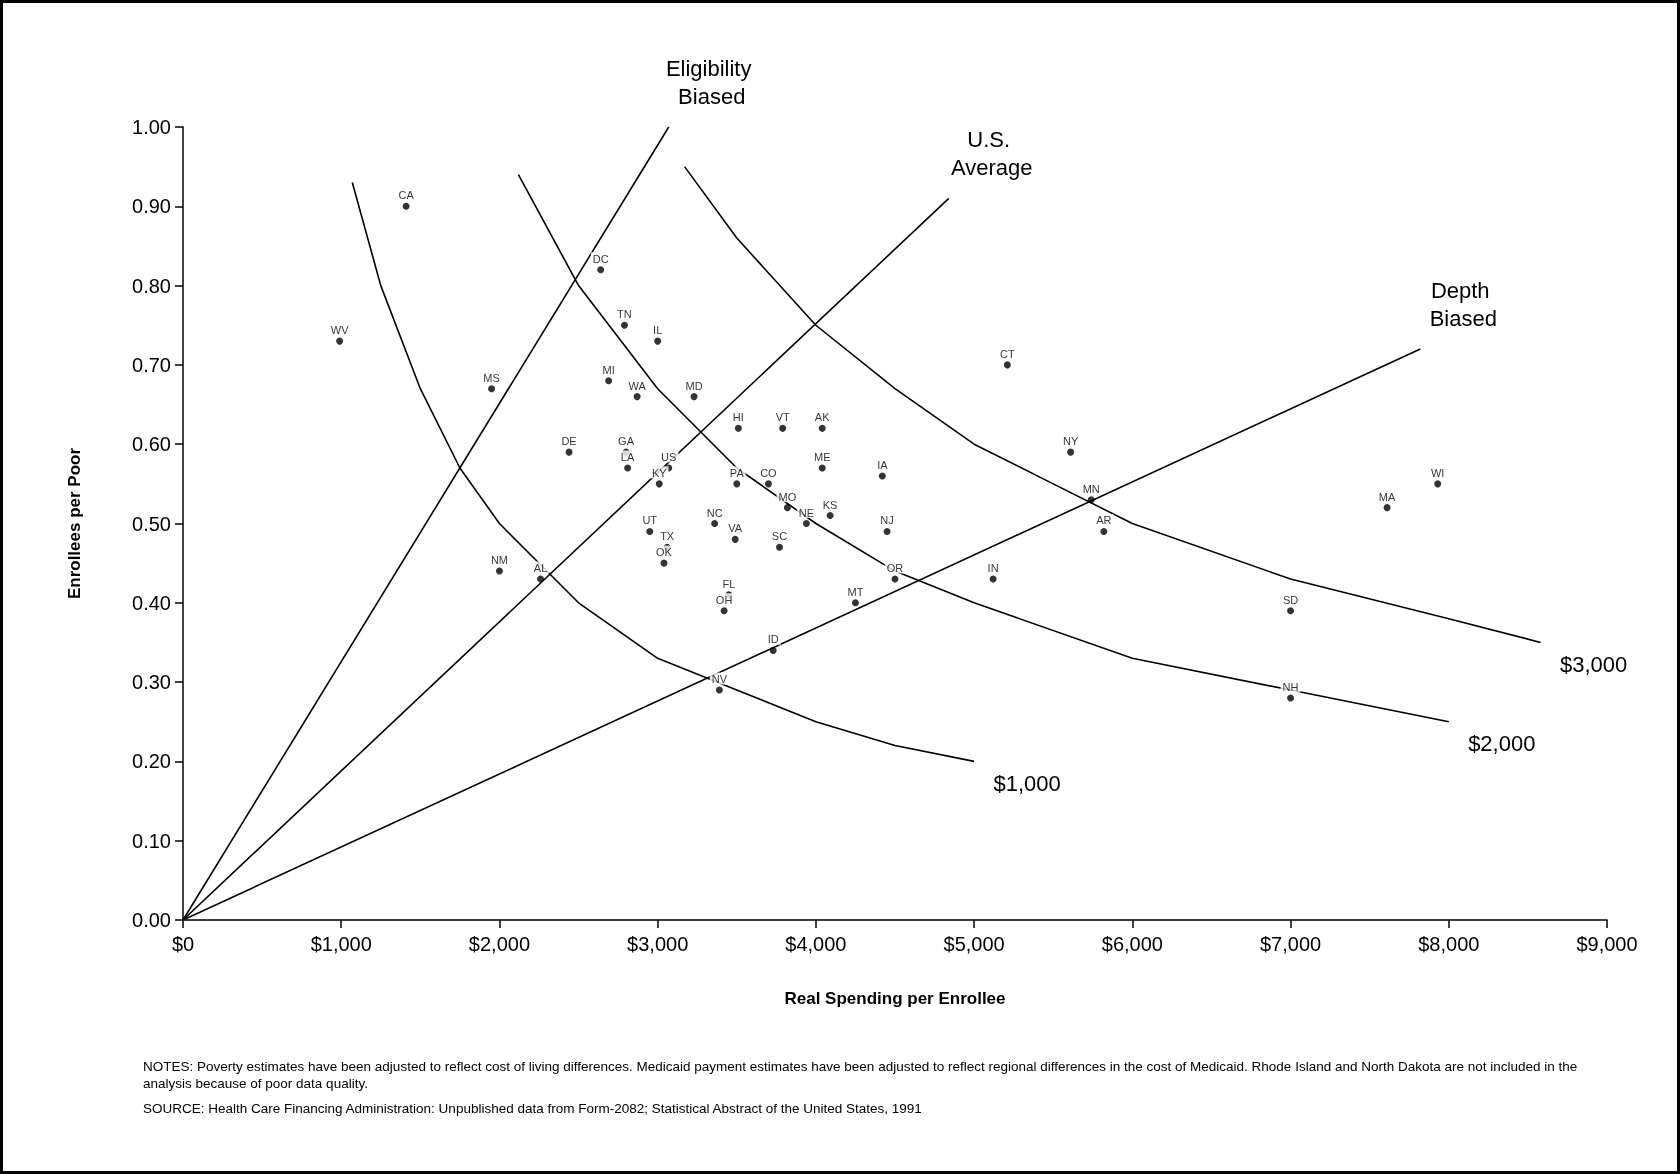 This screenshot has height=1174, width=1680. What do you see at coordinates (151, 444) in the screenshot?
I see `y-tick-label: 0.60` at bounding box center [151, 444].